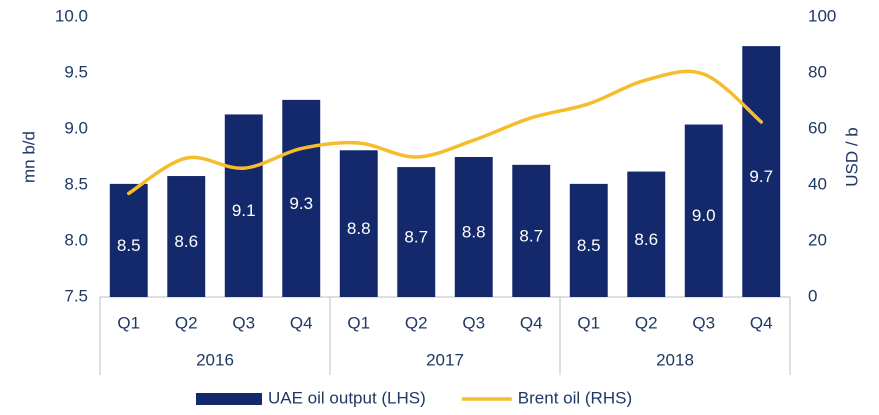  Describe the element at coordinates (761, 176) in the screenshot. I see `data-label: 9.7` at that location.